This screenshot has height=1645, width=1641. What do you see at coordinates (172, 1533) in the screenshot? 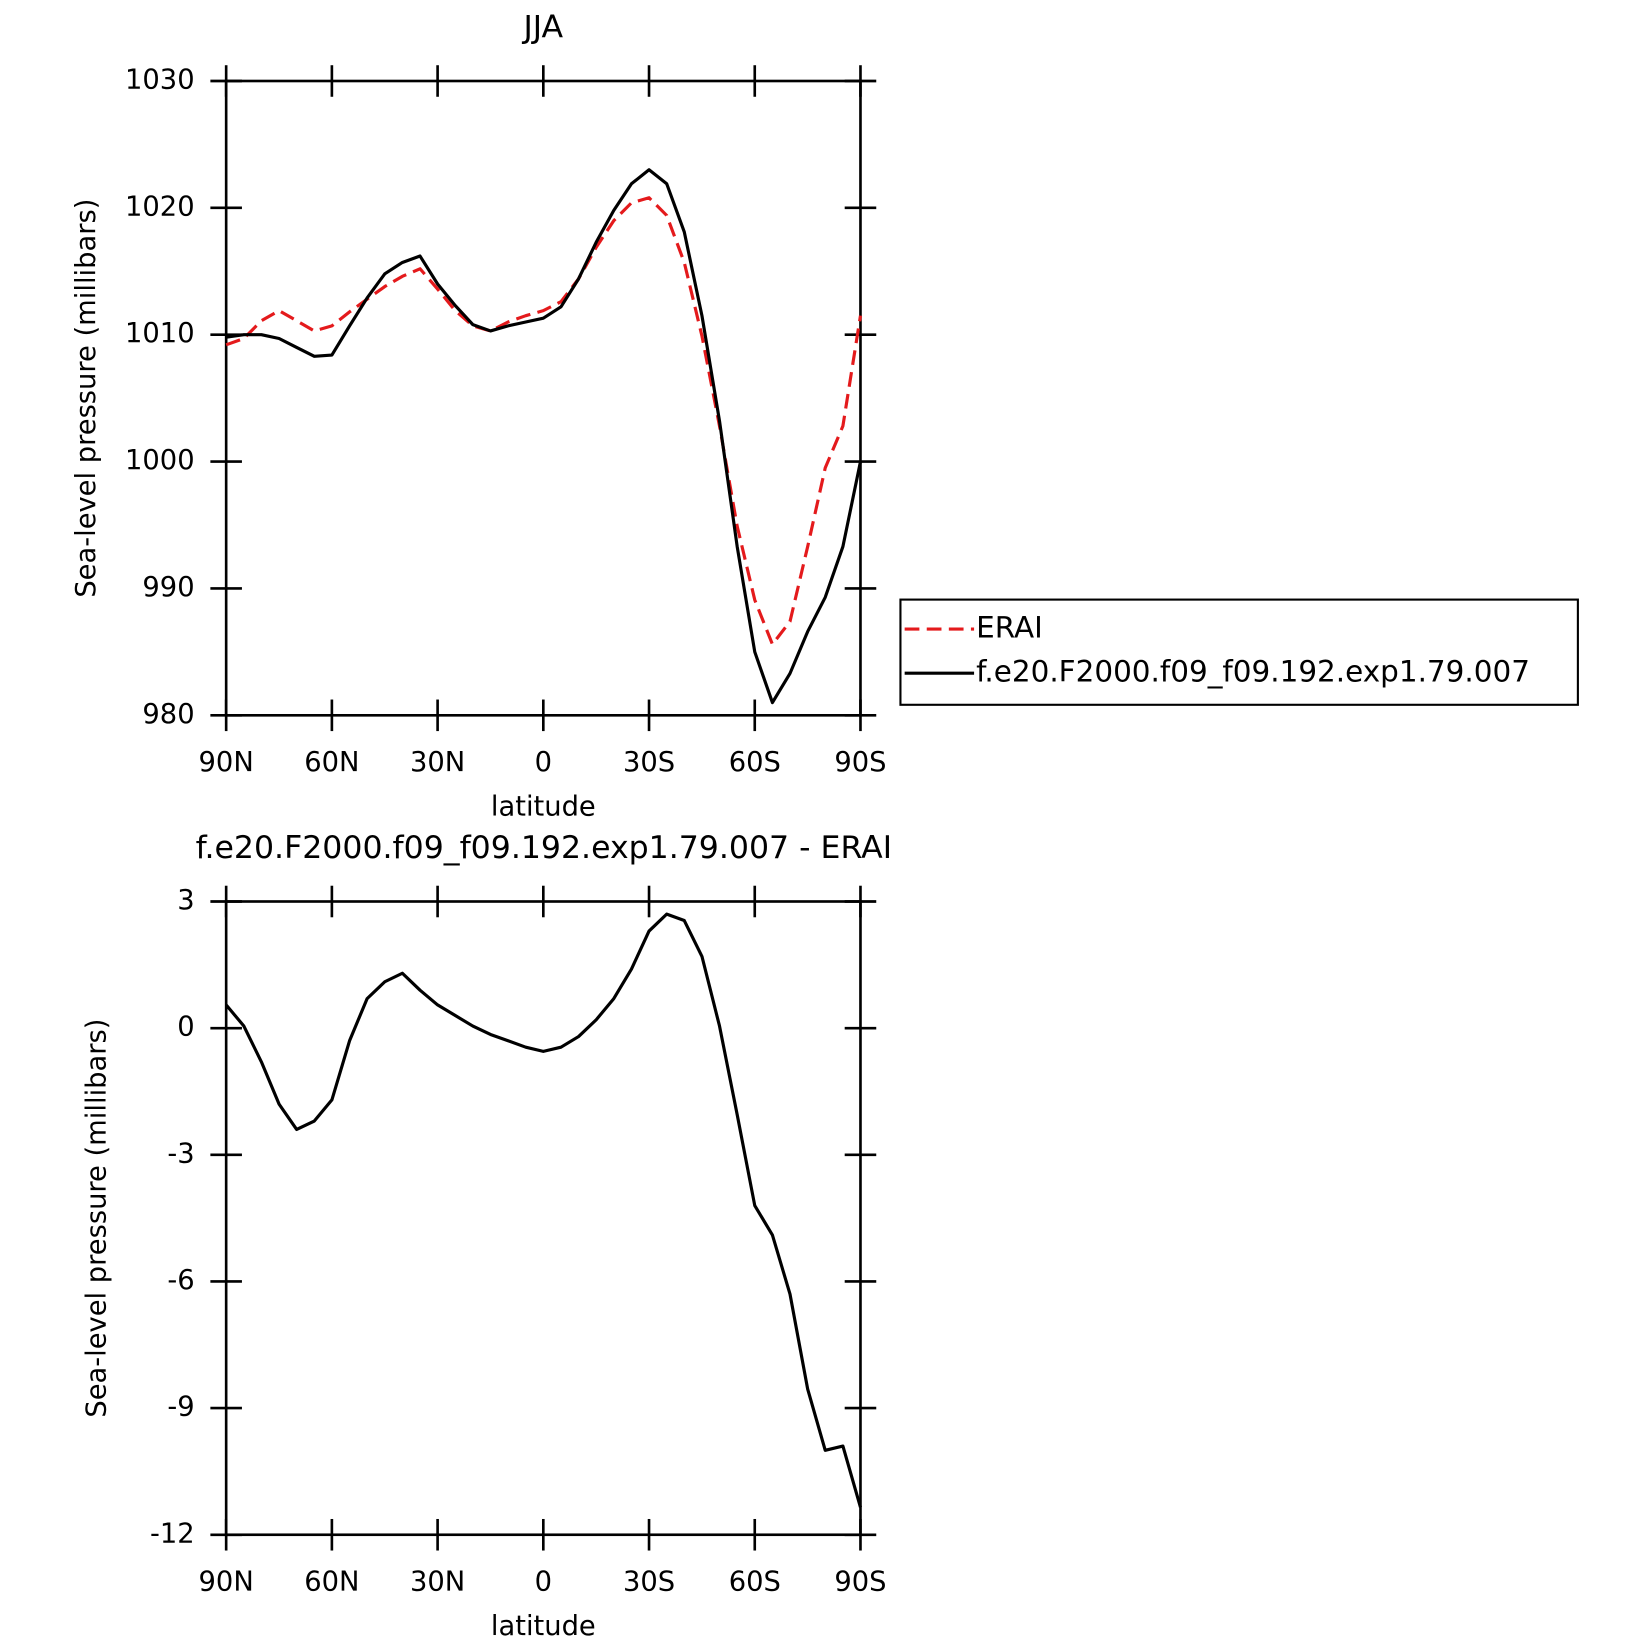
I see `y-tick-label: -12` at bounding box center [172, 1533].